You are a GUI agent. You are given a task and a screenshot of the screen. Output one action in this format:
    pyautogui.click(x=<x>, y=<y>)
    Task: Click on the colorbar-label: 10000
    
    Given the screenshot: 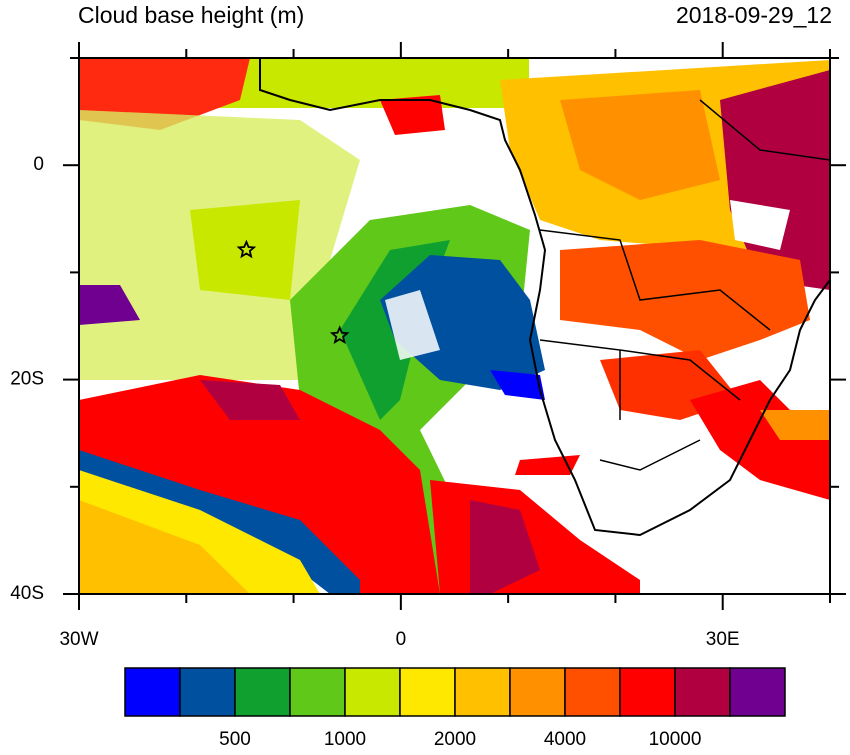 What is the action you would take?
    pyautogui.click(x=675, y=739)
    